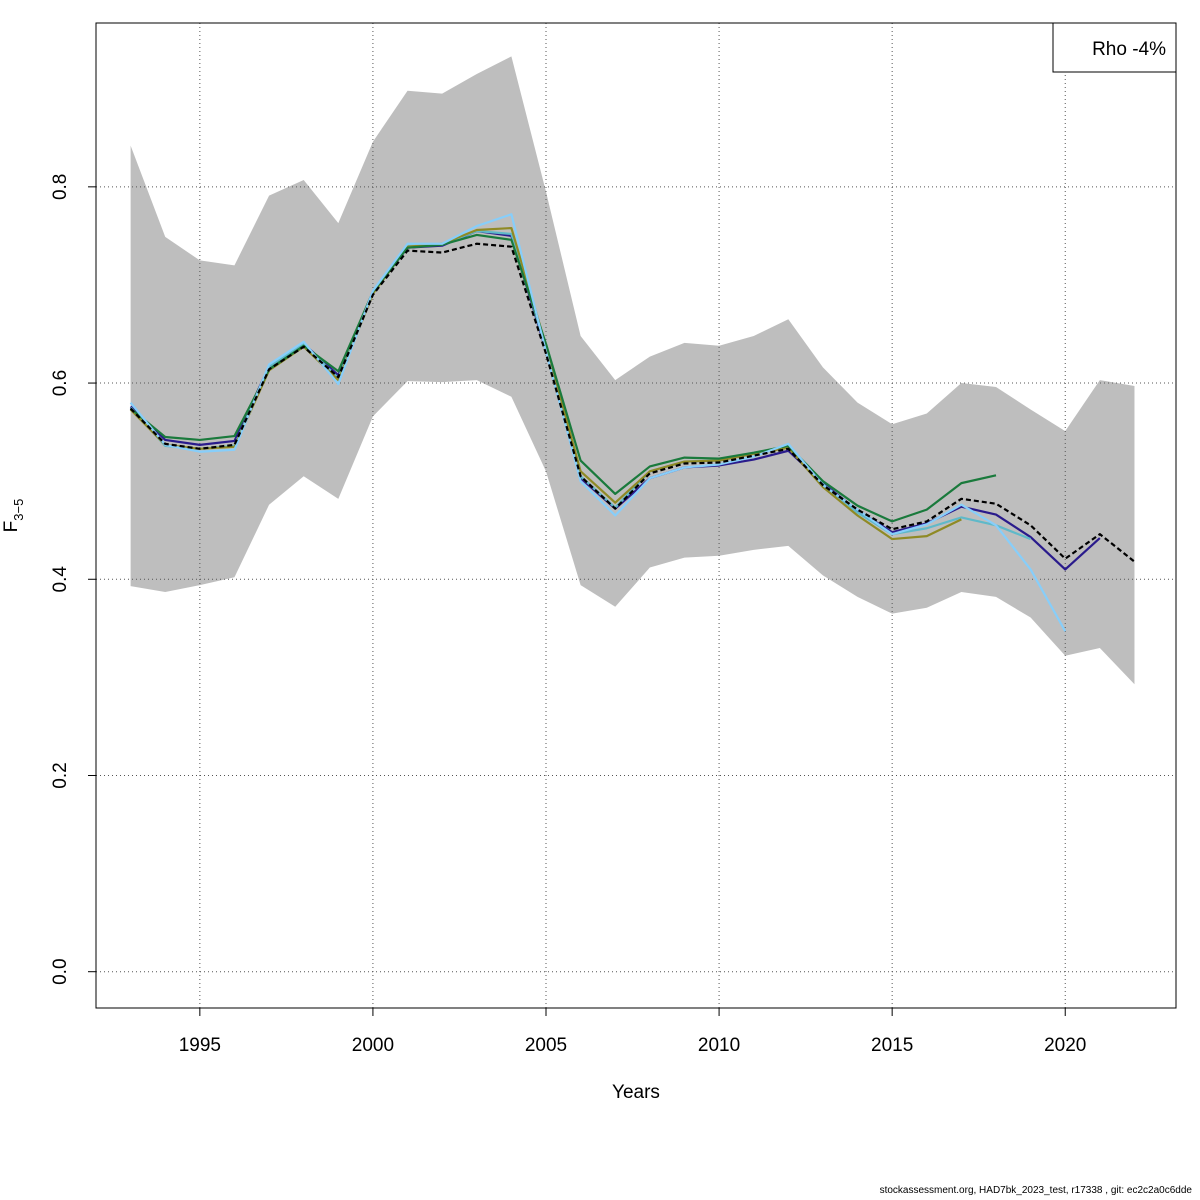 Image resolution: width=1200 pixels, height=1200 pixels. Describe the element at coordinates (60, 383) in the screenshot. I see `y-tick-label: 0.6` at that location.